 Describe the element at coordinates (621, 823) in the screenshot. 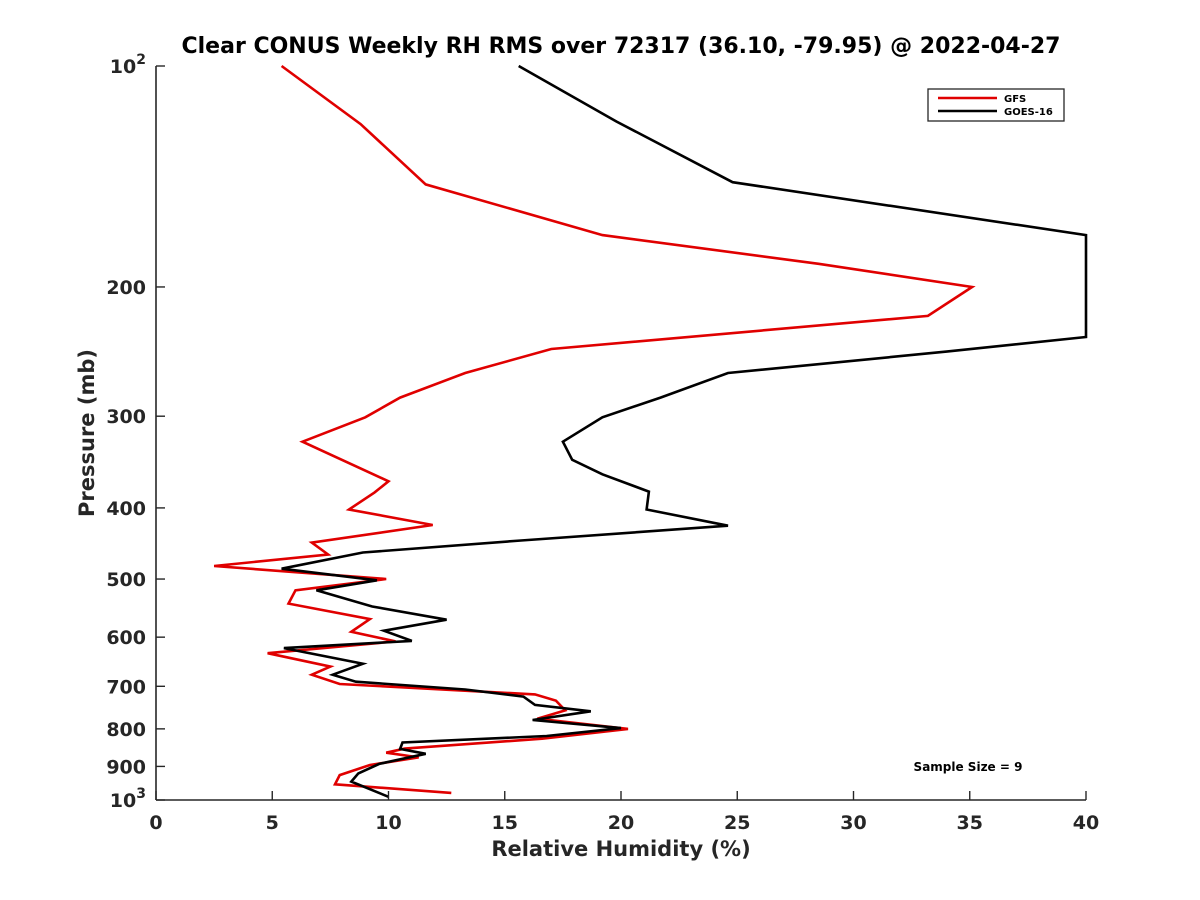

I see `x-tick-label: 20` at that location.